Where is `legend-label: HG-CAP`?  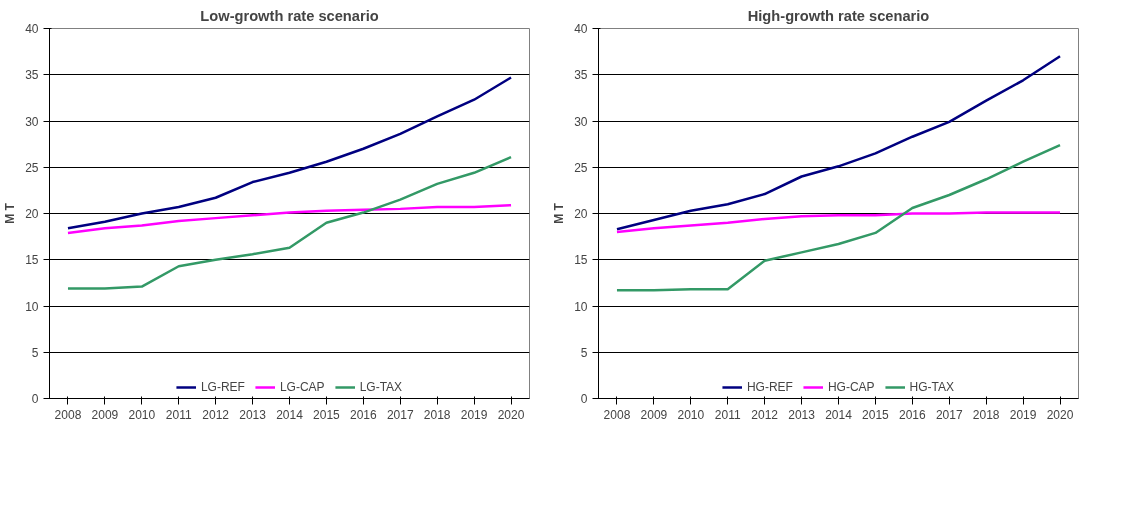
legend-label: HG-CAP is located at coordinates (851, 387).